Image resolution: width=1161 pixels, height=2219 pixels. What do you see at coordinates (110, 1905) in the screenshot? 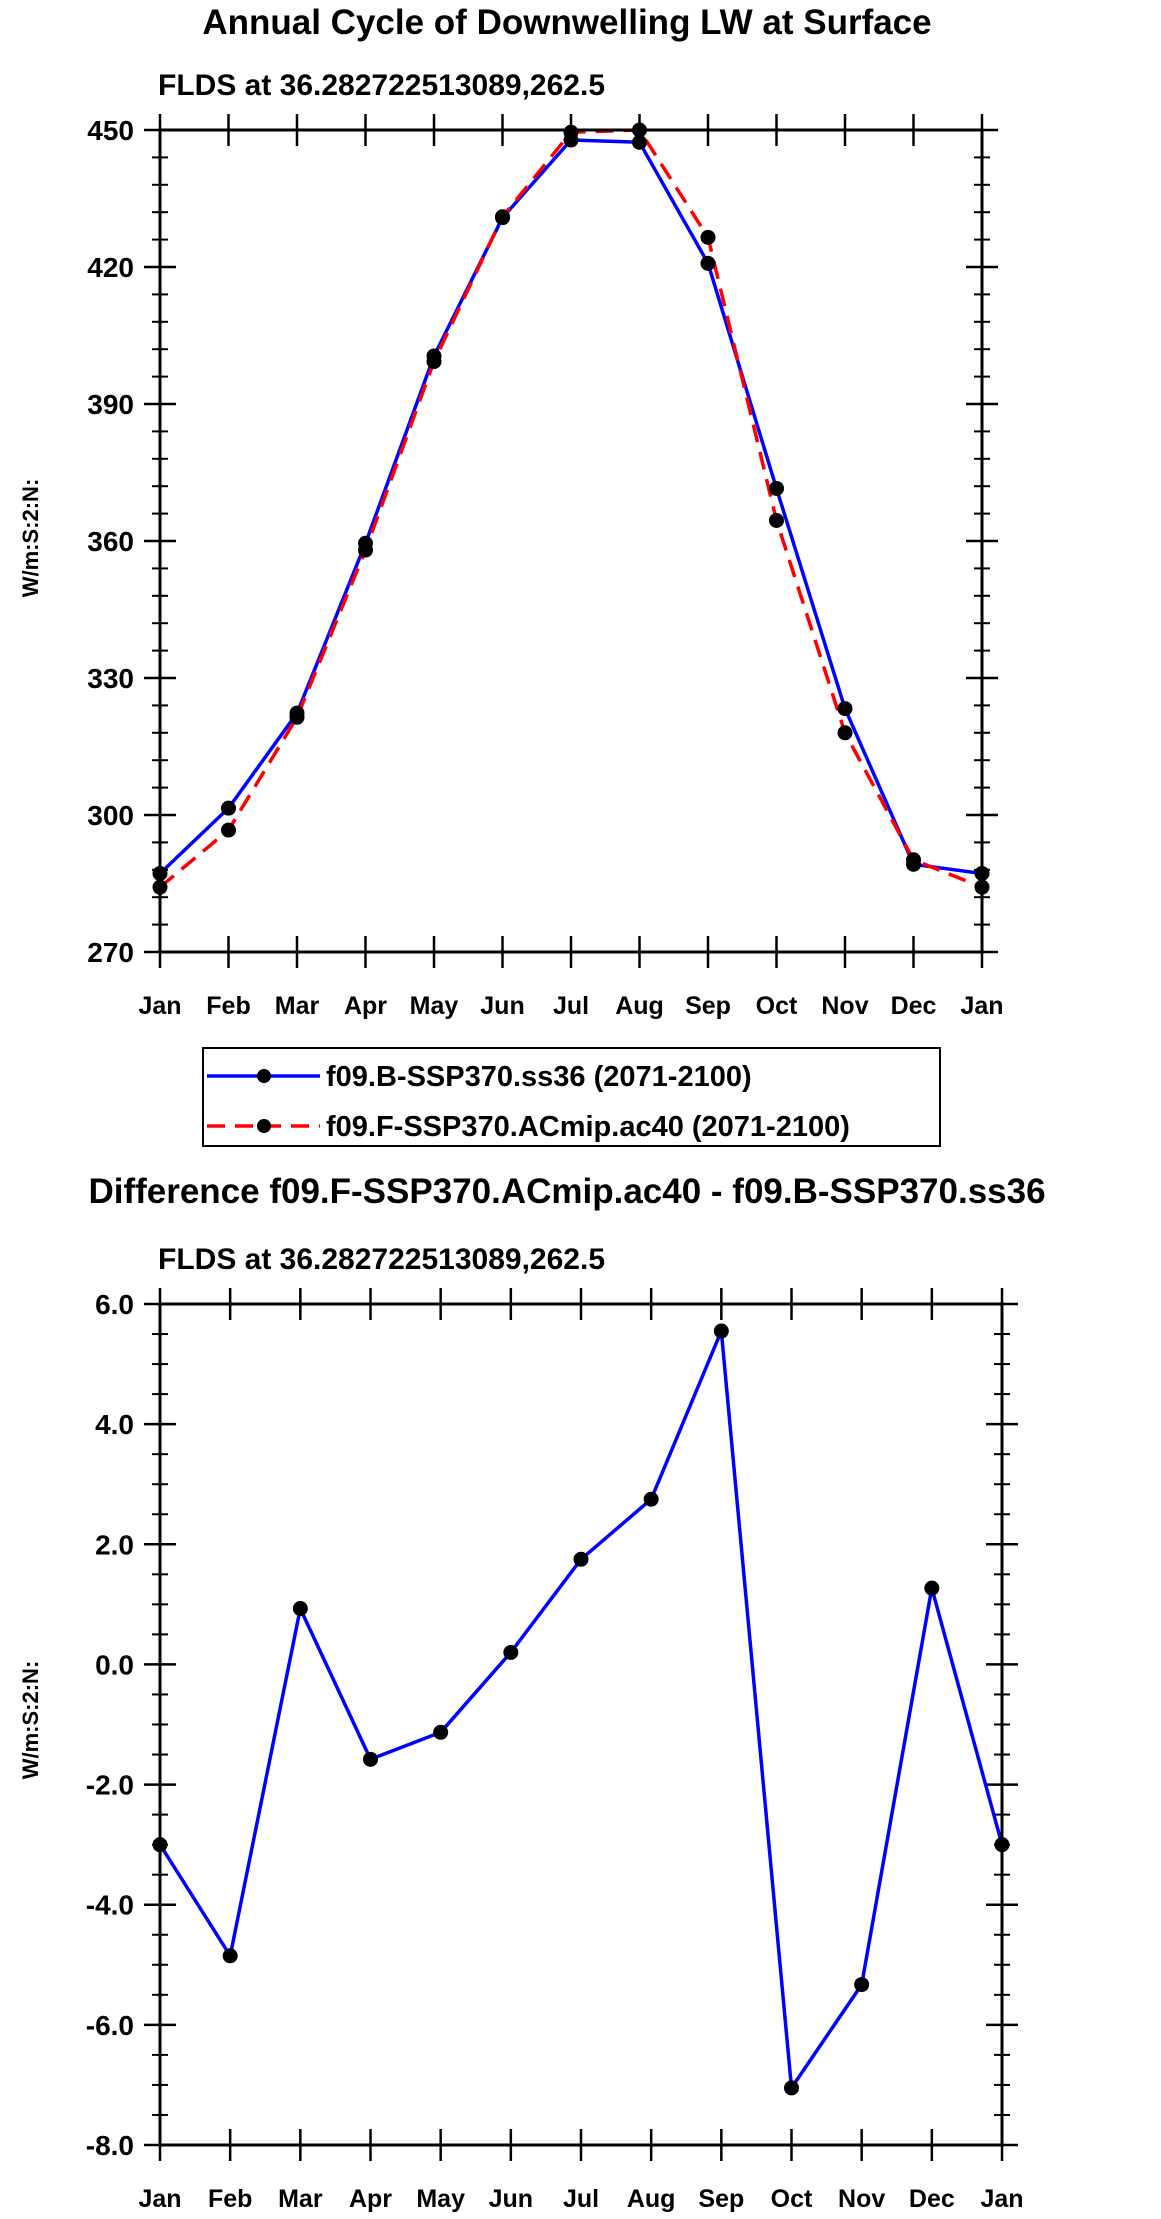
I see `y-tick-label: -4.0` at bounding box center [110, 1905].